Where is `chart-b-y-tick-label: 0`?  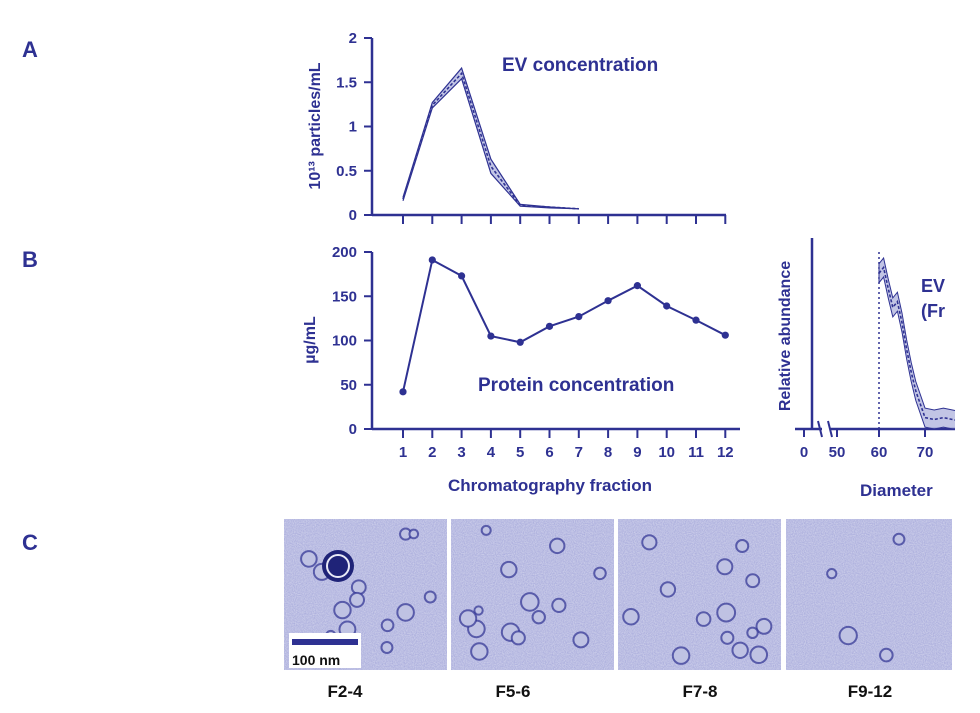 chart-b-y-tick-label: 0 is located at coordinates (353, 429).